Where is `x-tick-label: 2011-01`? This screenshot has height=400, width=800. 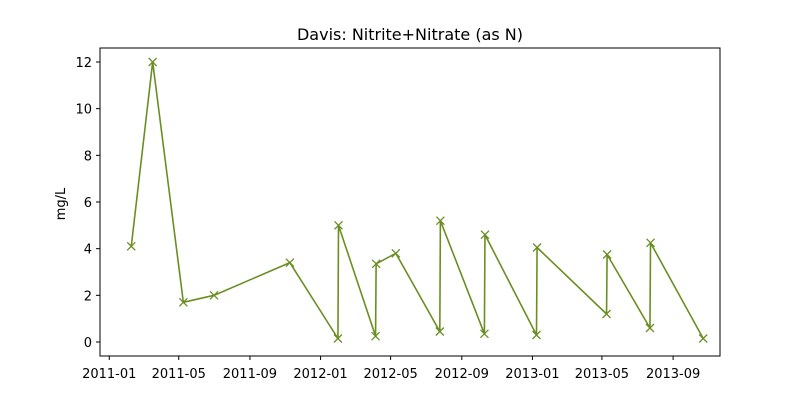 x-tick-label: 2011-01 is located at coordinates (109, 374).